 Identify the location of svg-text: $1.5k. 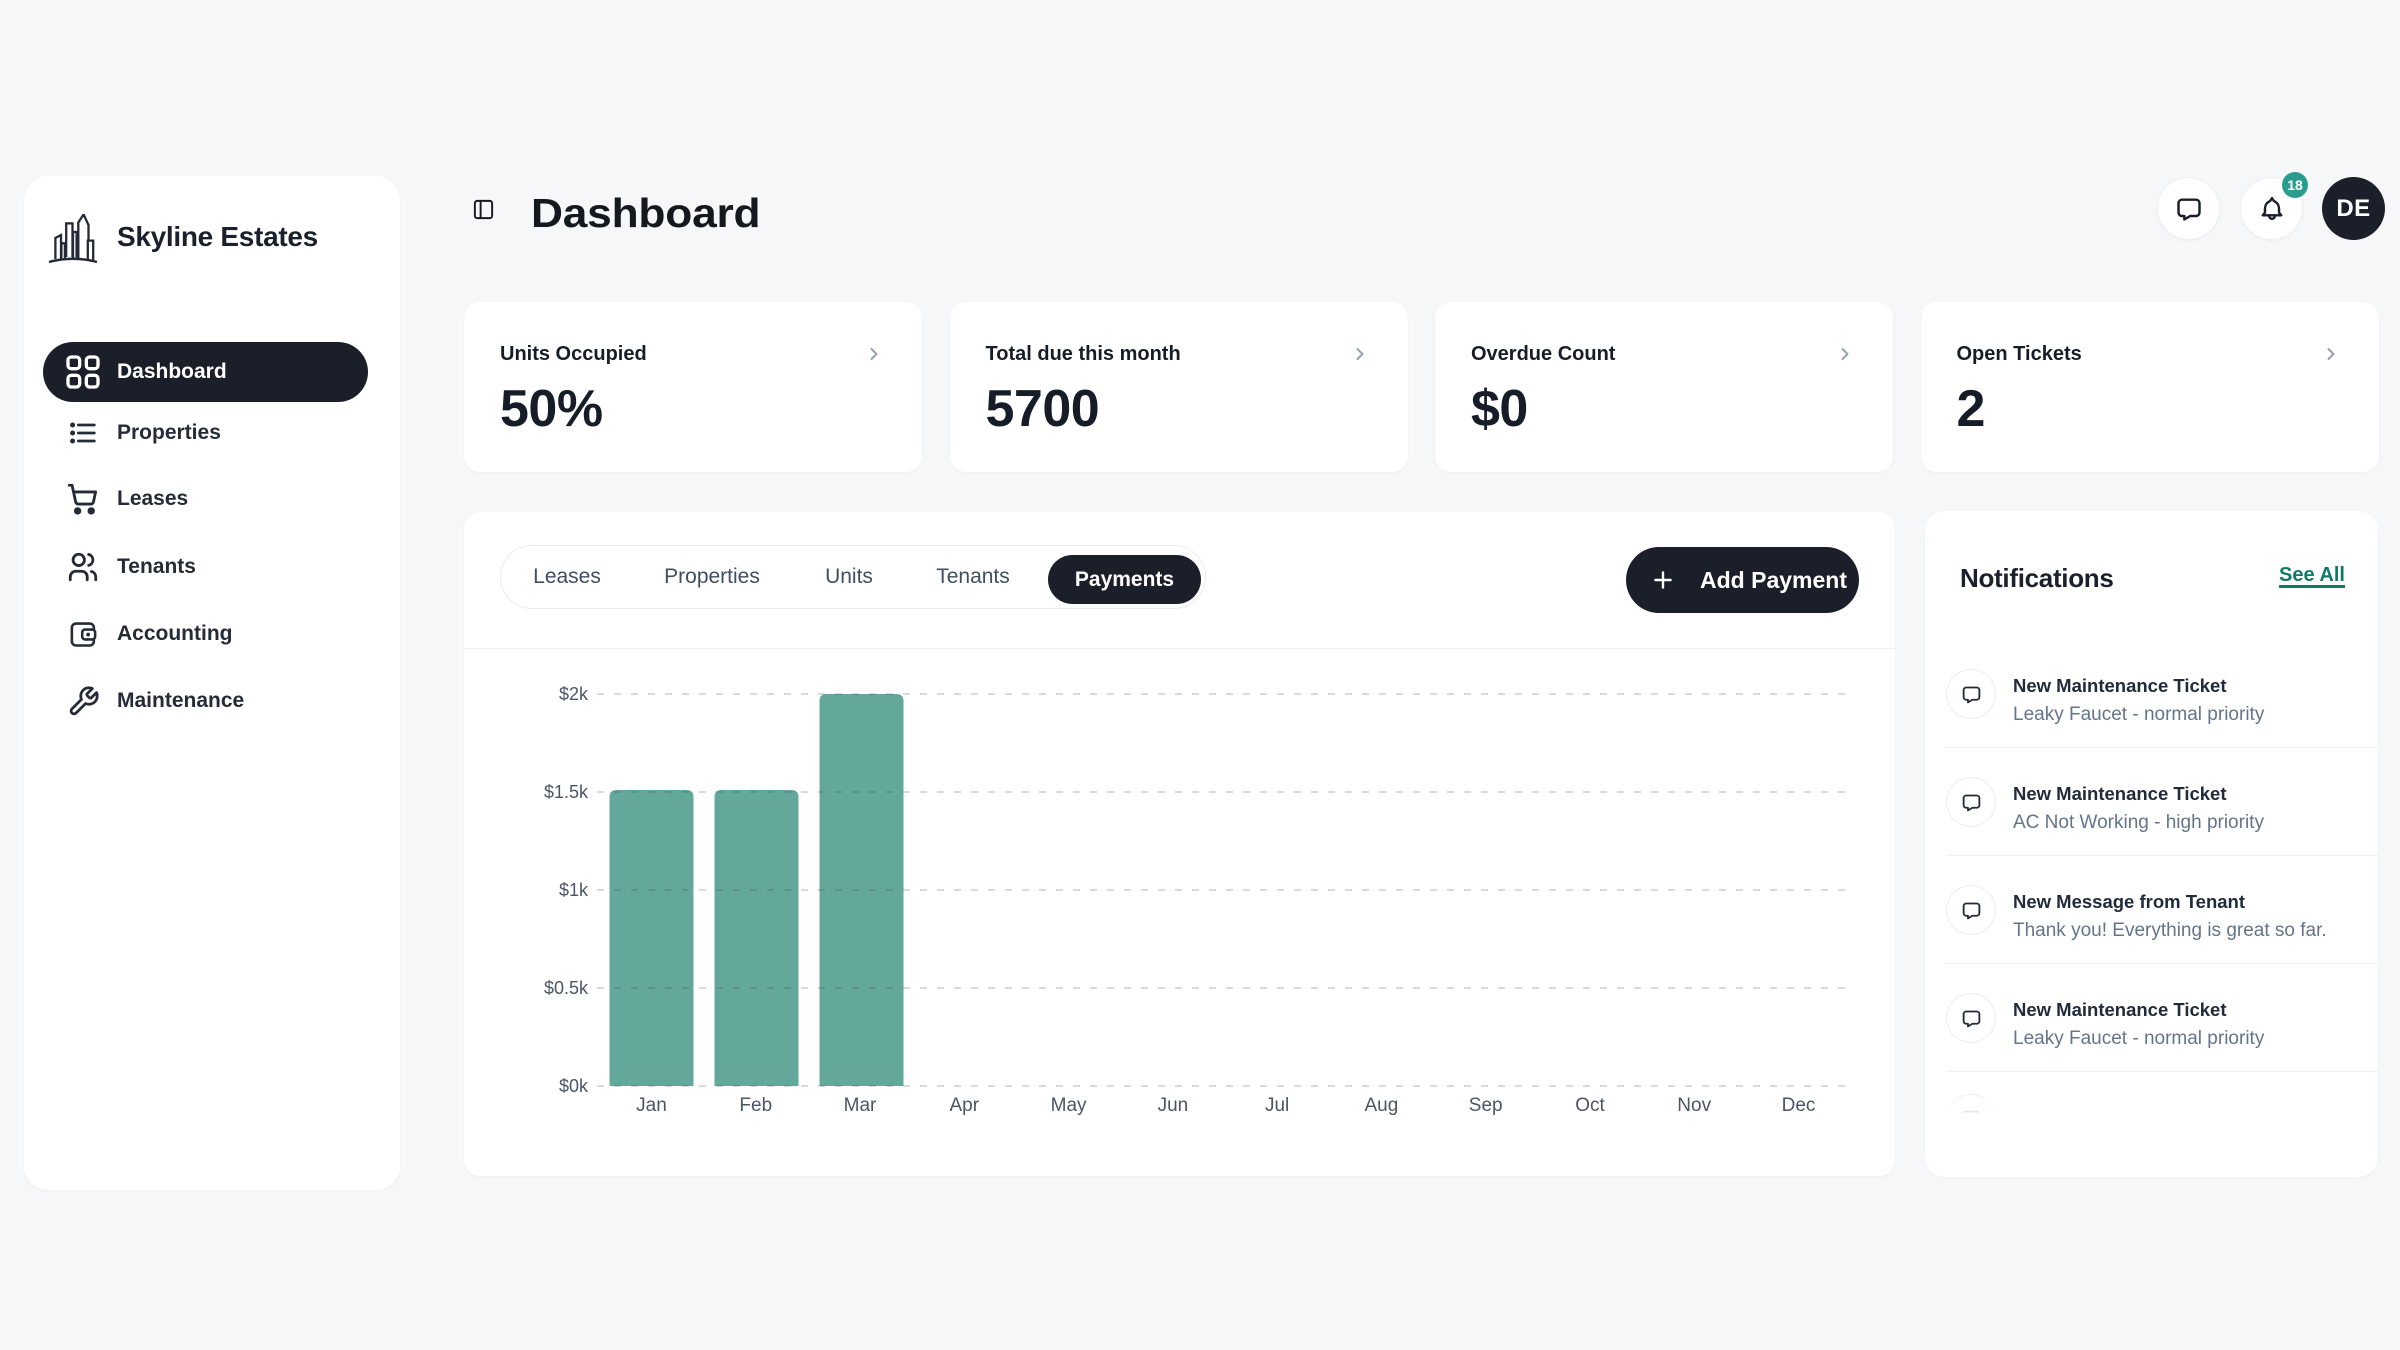
(566, 792).